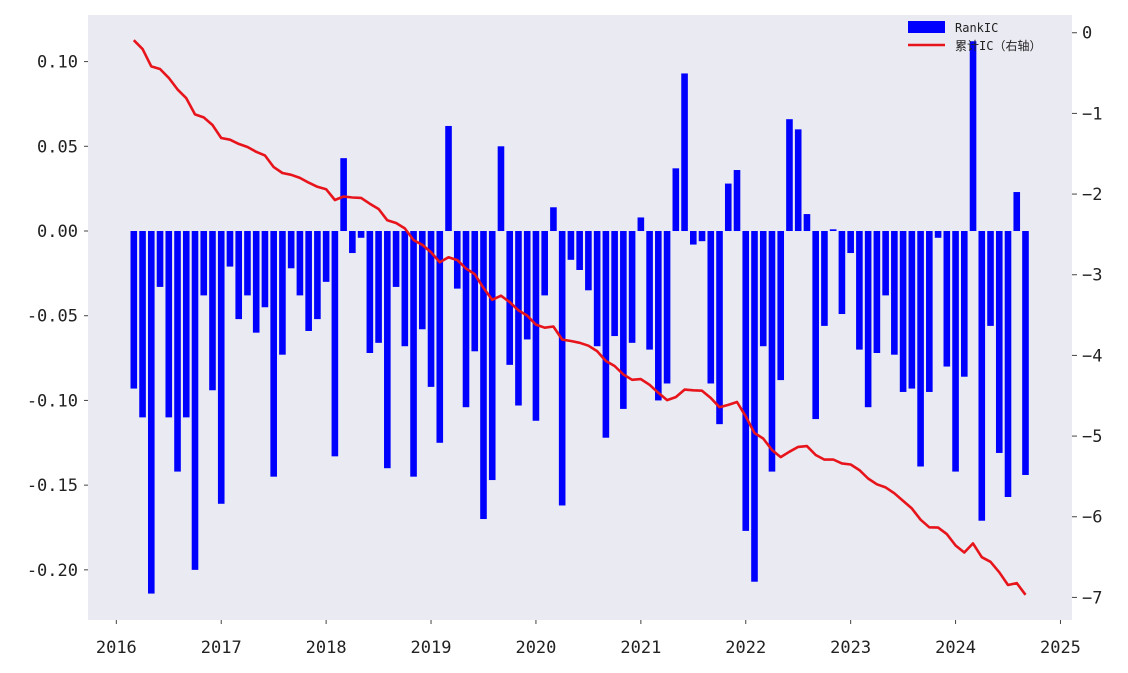  I want to click on x-tick-label: 2022, so click(745, 648).